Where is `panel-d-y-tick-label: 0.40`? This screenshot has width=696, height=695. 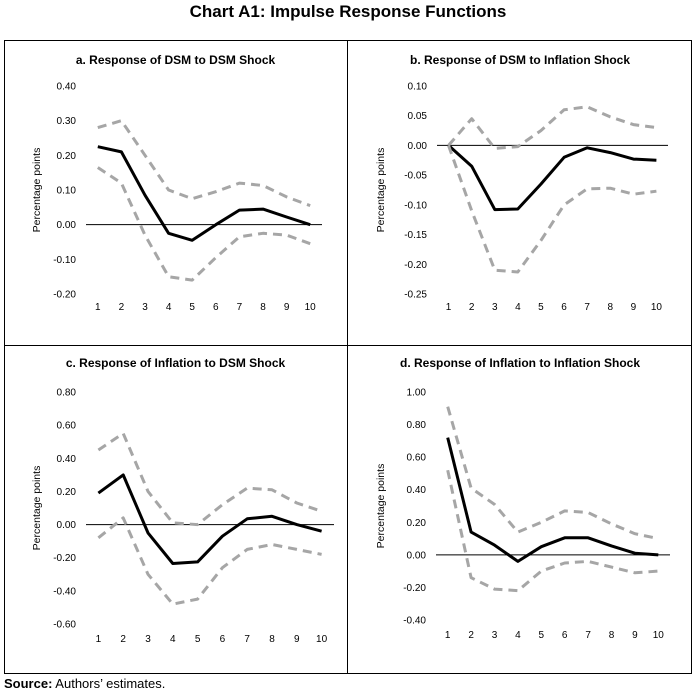
panel-d-y-tick-label: 0.40 is located at coordinates (417, 490).